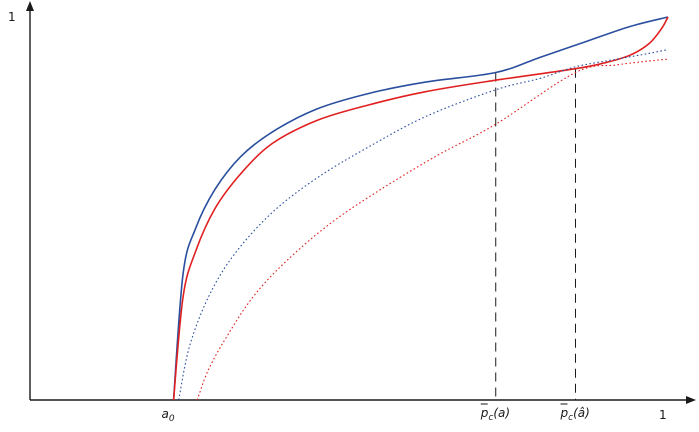 This screenshot has width=699, height=432. Describe the element at coordinates (683, 0) in the screenshot. I see `series-label-1: F̂ℓ` at that location.